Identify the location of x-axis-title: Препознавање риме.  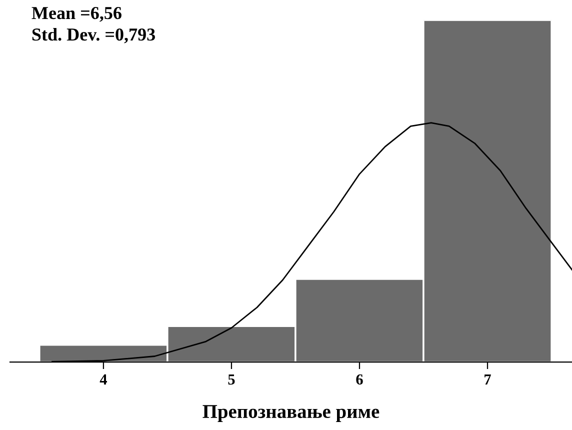
(291, 413).